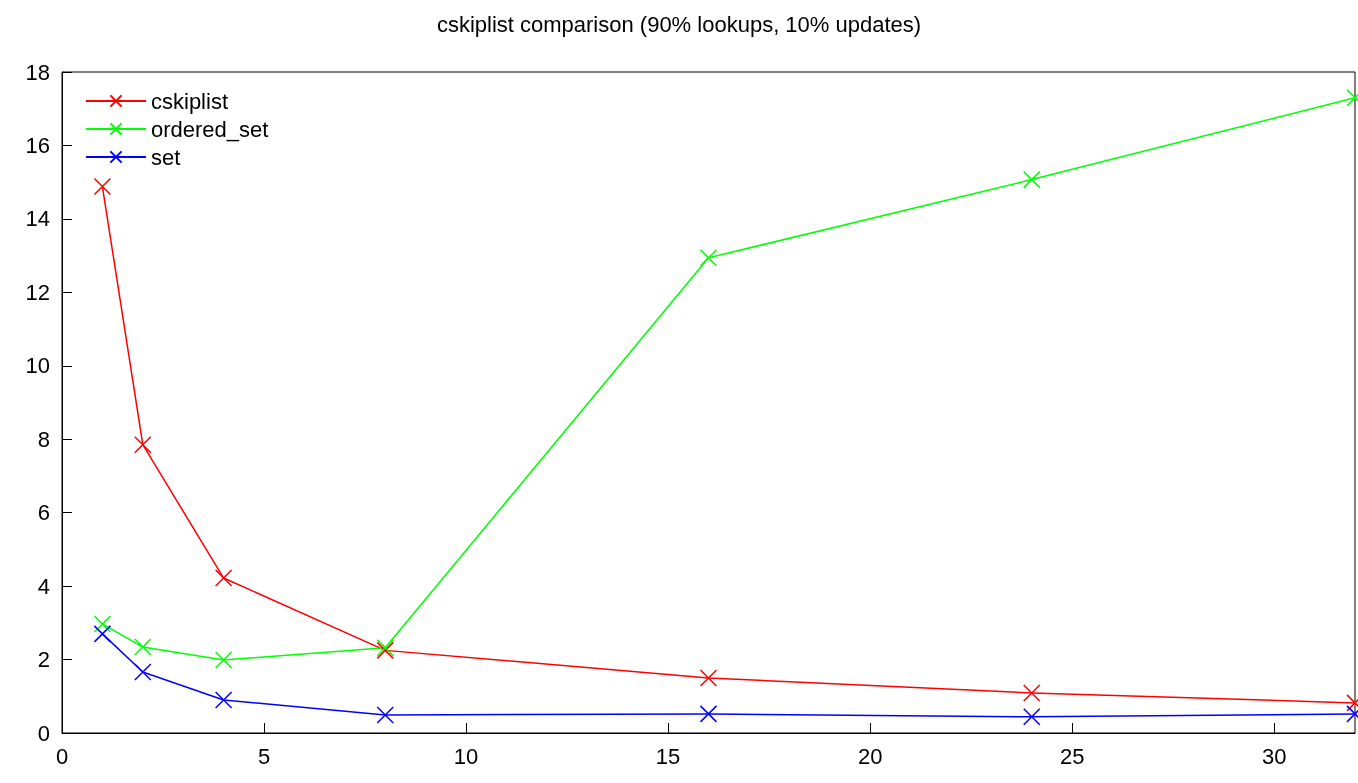 The height and width of the screenshot is (783, 1358). I want to click on y-tick-label: 8, so click(43, 439).